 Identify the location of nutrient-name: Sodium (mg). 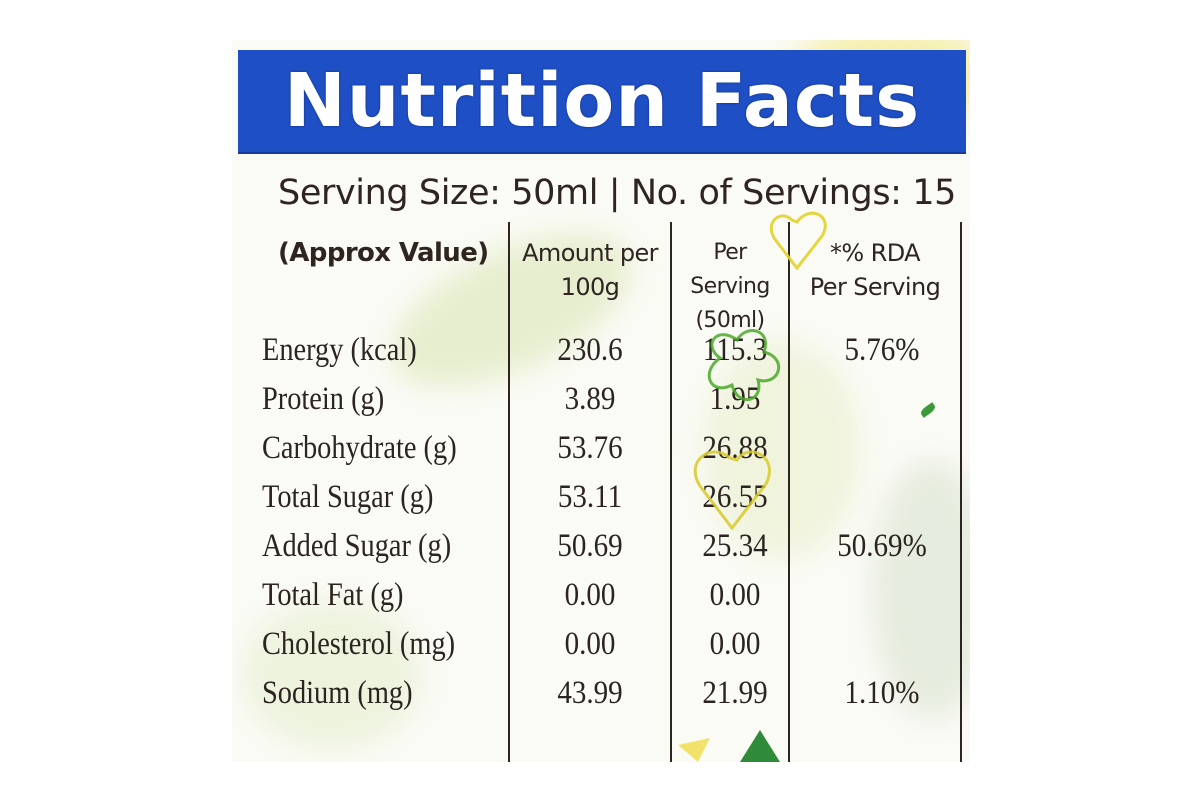
(337, 693).